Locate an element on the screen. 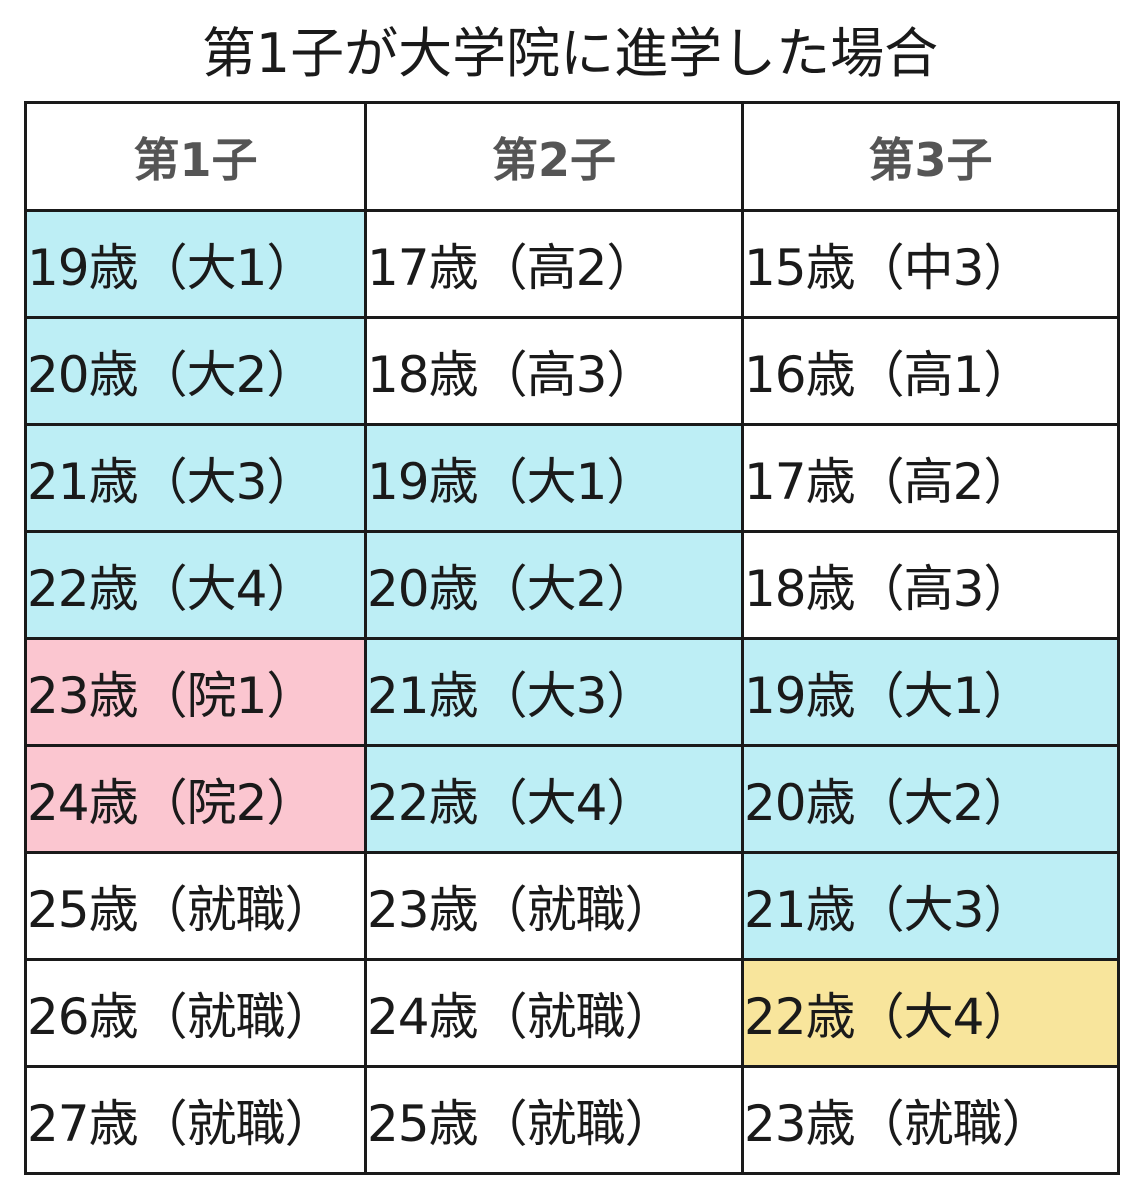 Image resolution: width=1140 pixels, height=1194 pixels. table-row: 24歳（院2） 22歳（大4） 20歳（大2） is located at coordinates (572, 799).